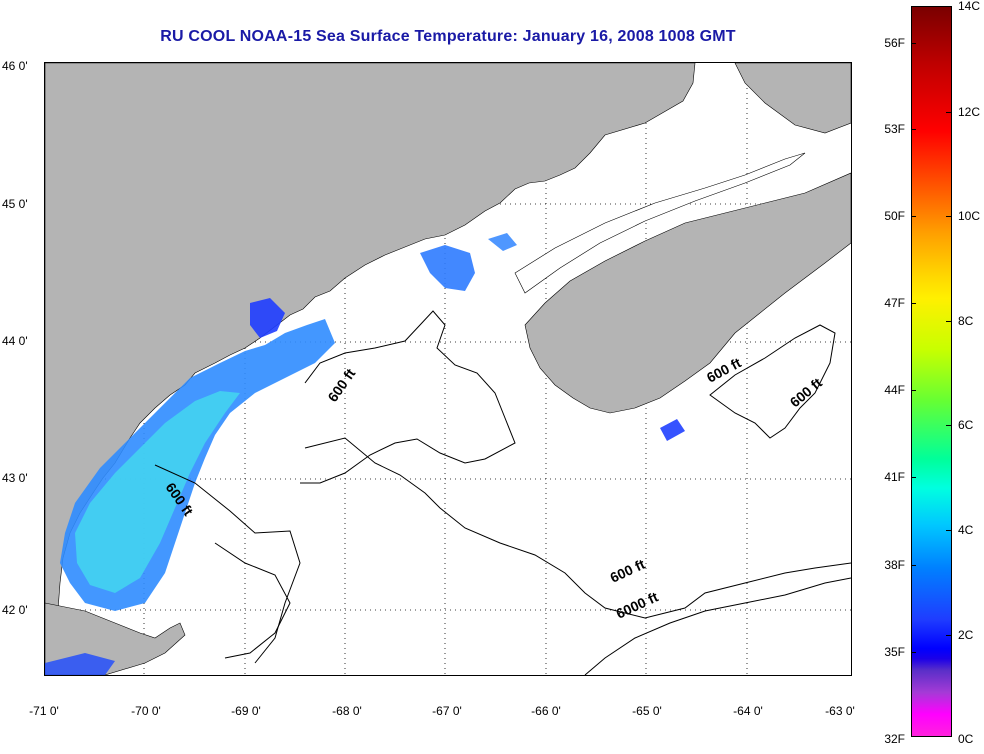 The width and height of the screenshot is (984, 754). I want to click on colorbar-f-47: 47F, so click(894, 303).